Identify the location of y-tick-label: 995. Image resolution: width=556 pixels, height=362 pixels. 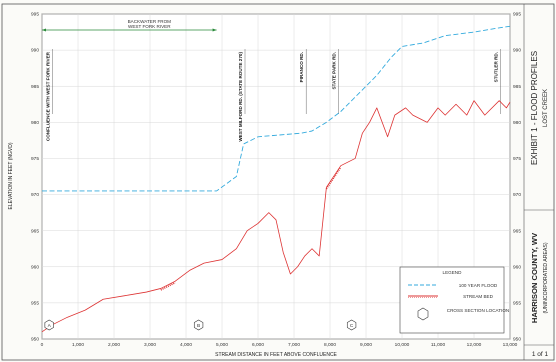
(35, 15).